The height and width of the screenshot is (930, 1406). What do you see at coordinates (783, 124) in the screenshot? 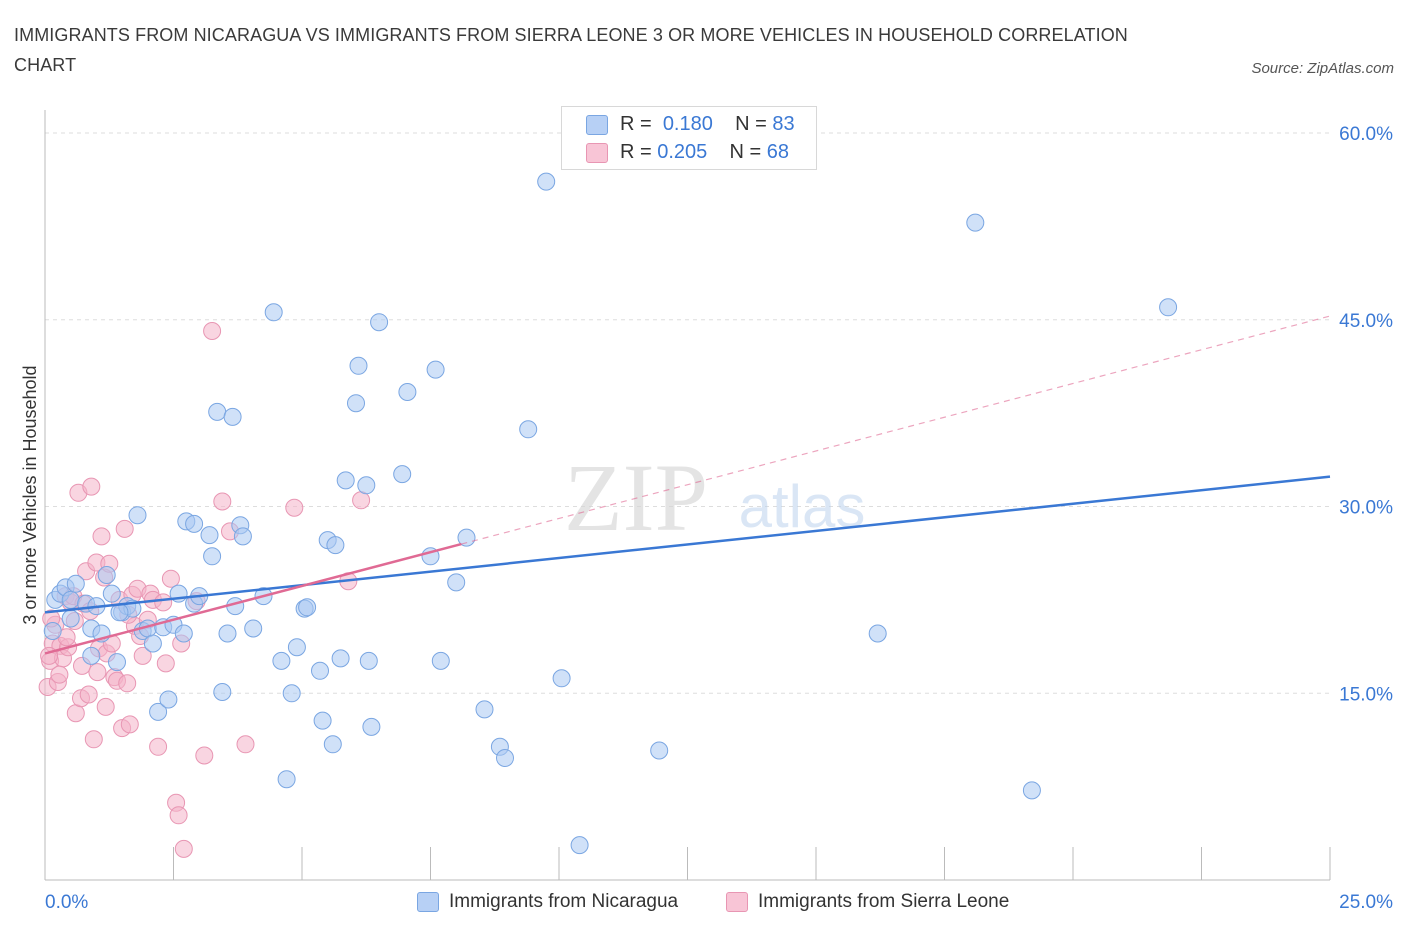
I see `n-value: 83` at bounding box center [783, 124].